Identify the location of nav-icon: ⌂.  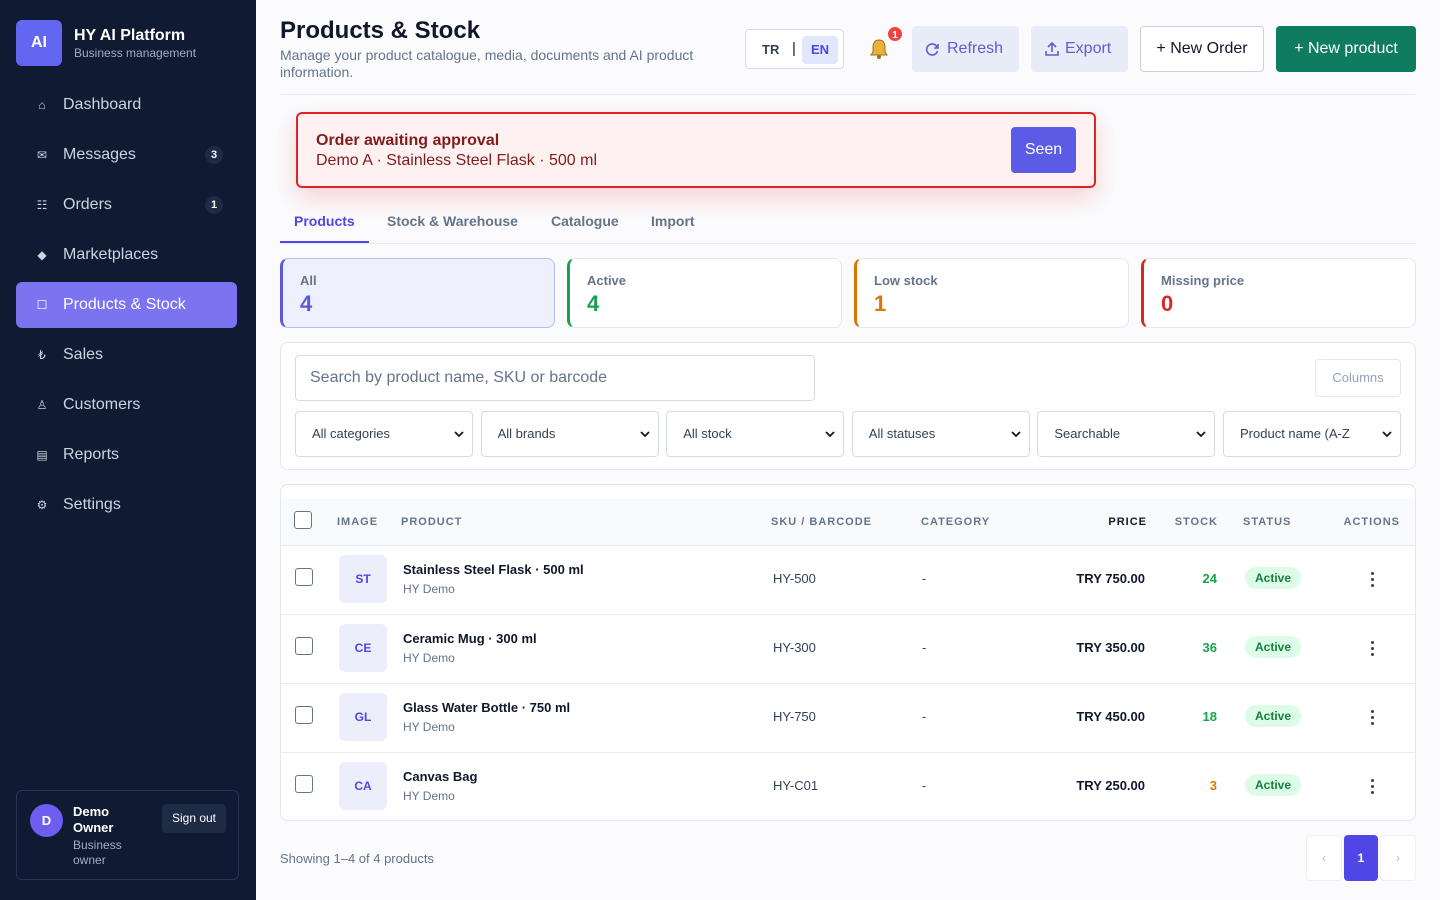
(42, 105).